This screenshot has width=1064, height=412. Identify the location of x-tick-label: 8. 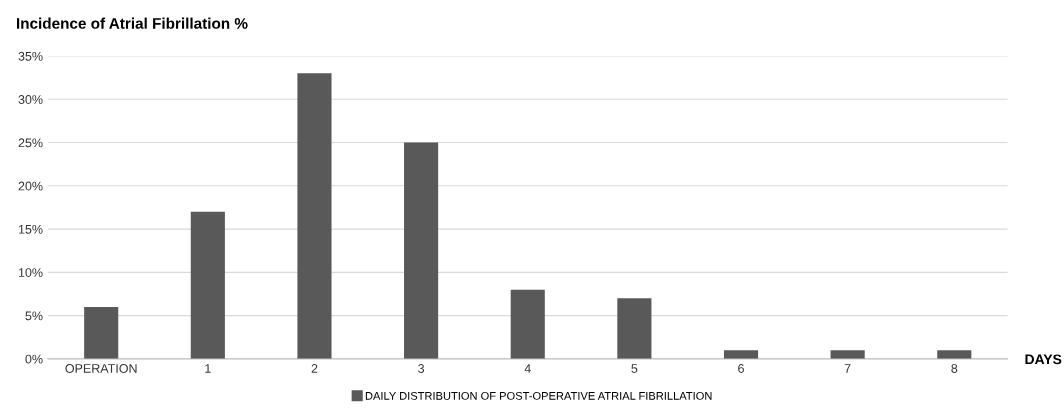
(954, 368).